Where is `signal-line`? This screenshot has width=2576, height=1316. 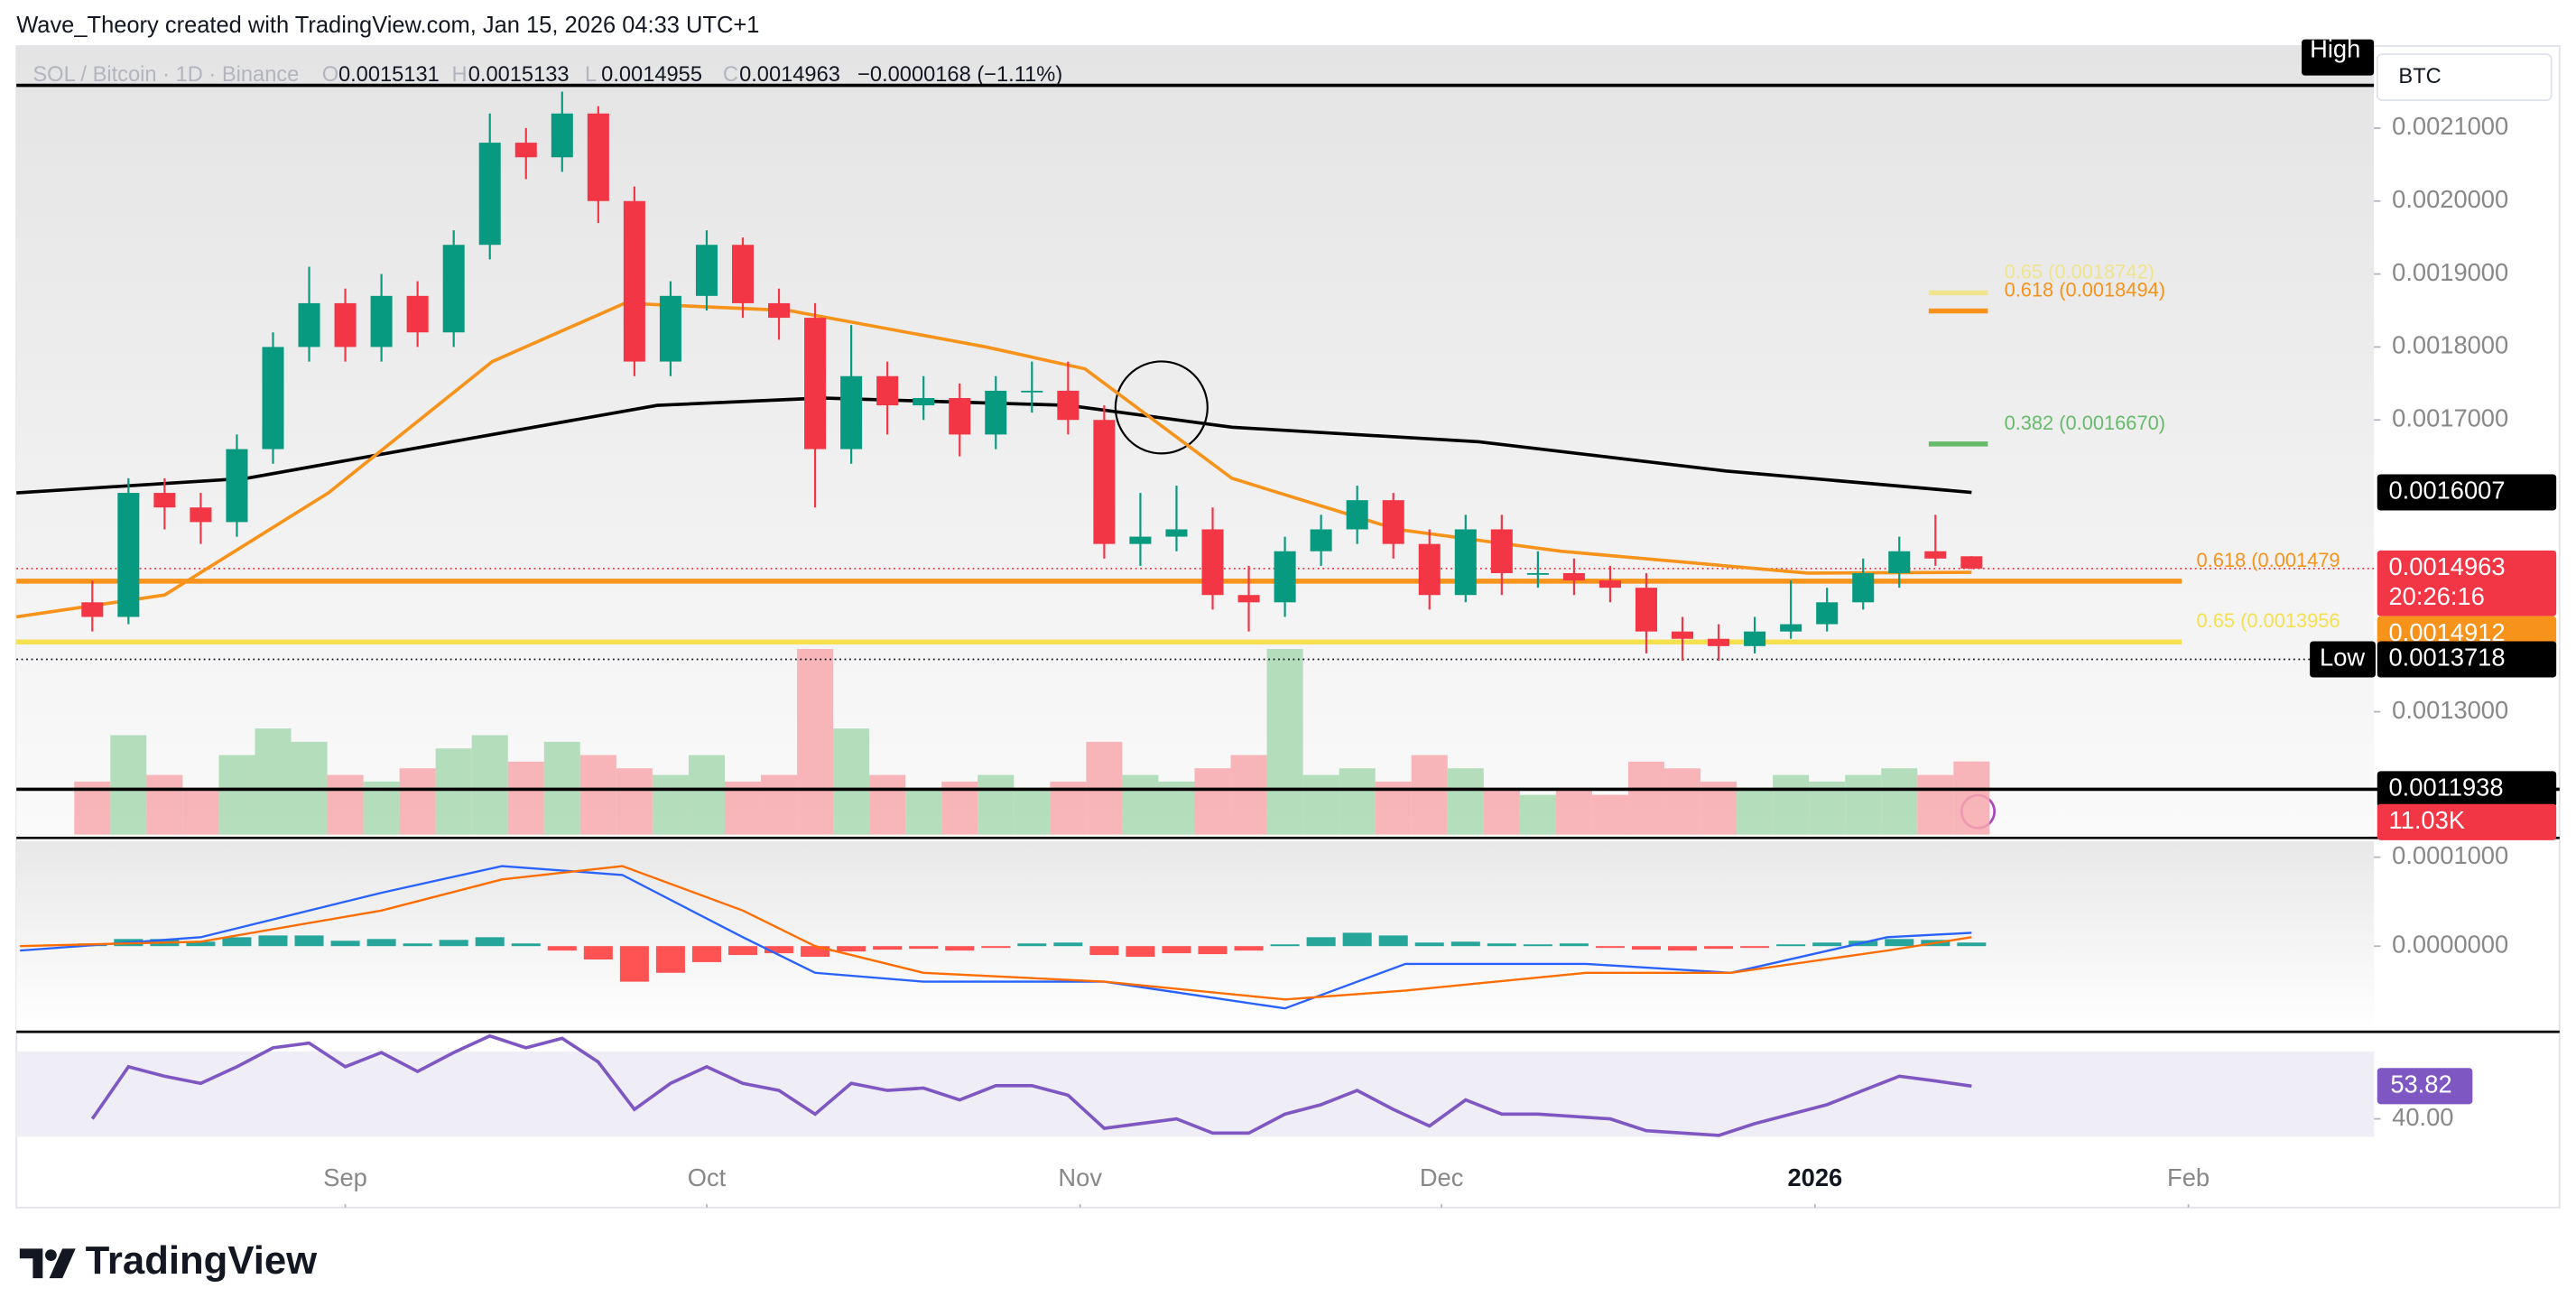
signal-line is located at coordinates (996, 933).